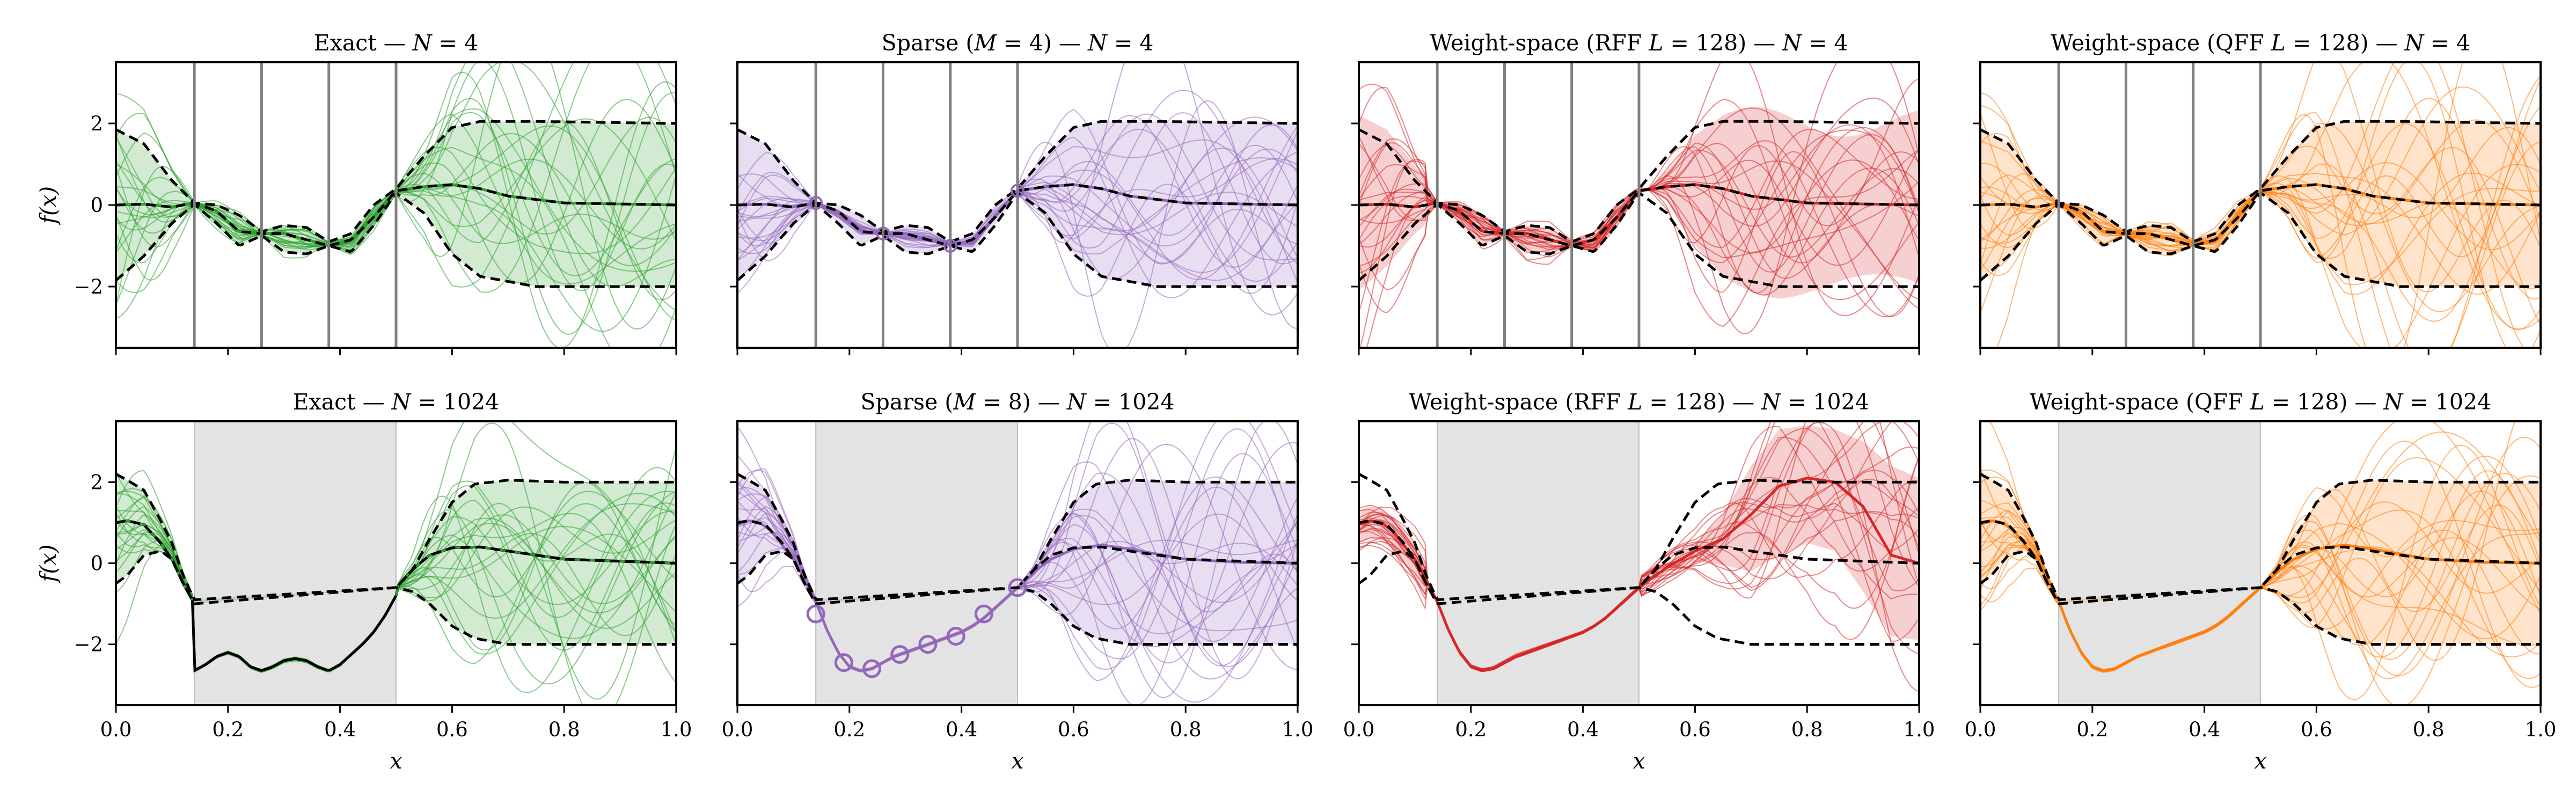 This screenshot has width=2576, height=805. What do you see at coordinates (1018, 402) in the screenshot?
I see `panel-title: Sparse (M = 8) — N = 1024` at bounding box center [1018, 402].